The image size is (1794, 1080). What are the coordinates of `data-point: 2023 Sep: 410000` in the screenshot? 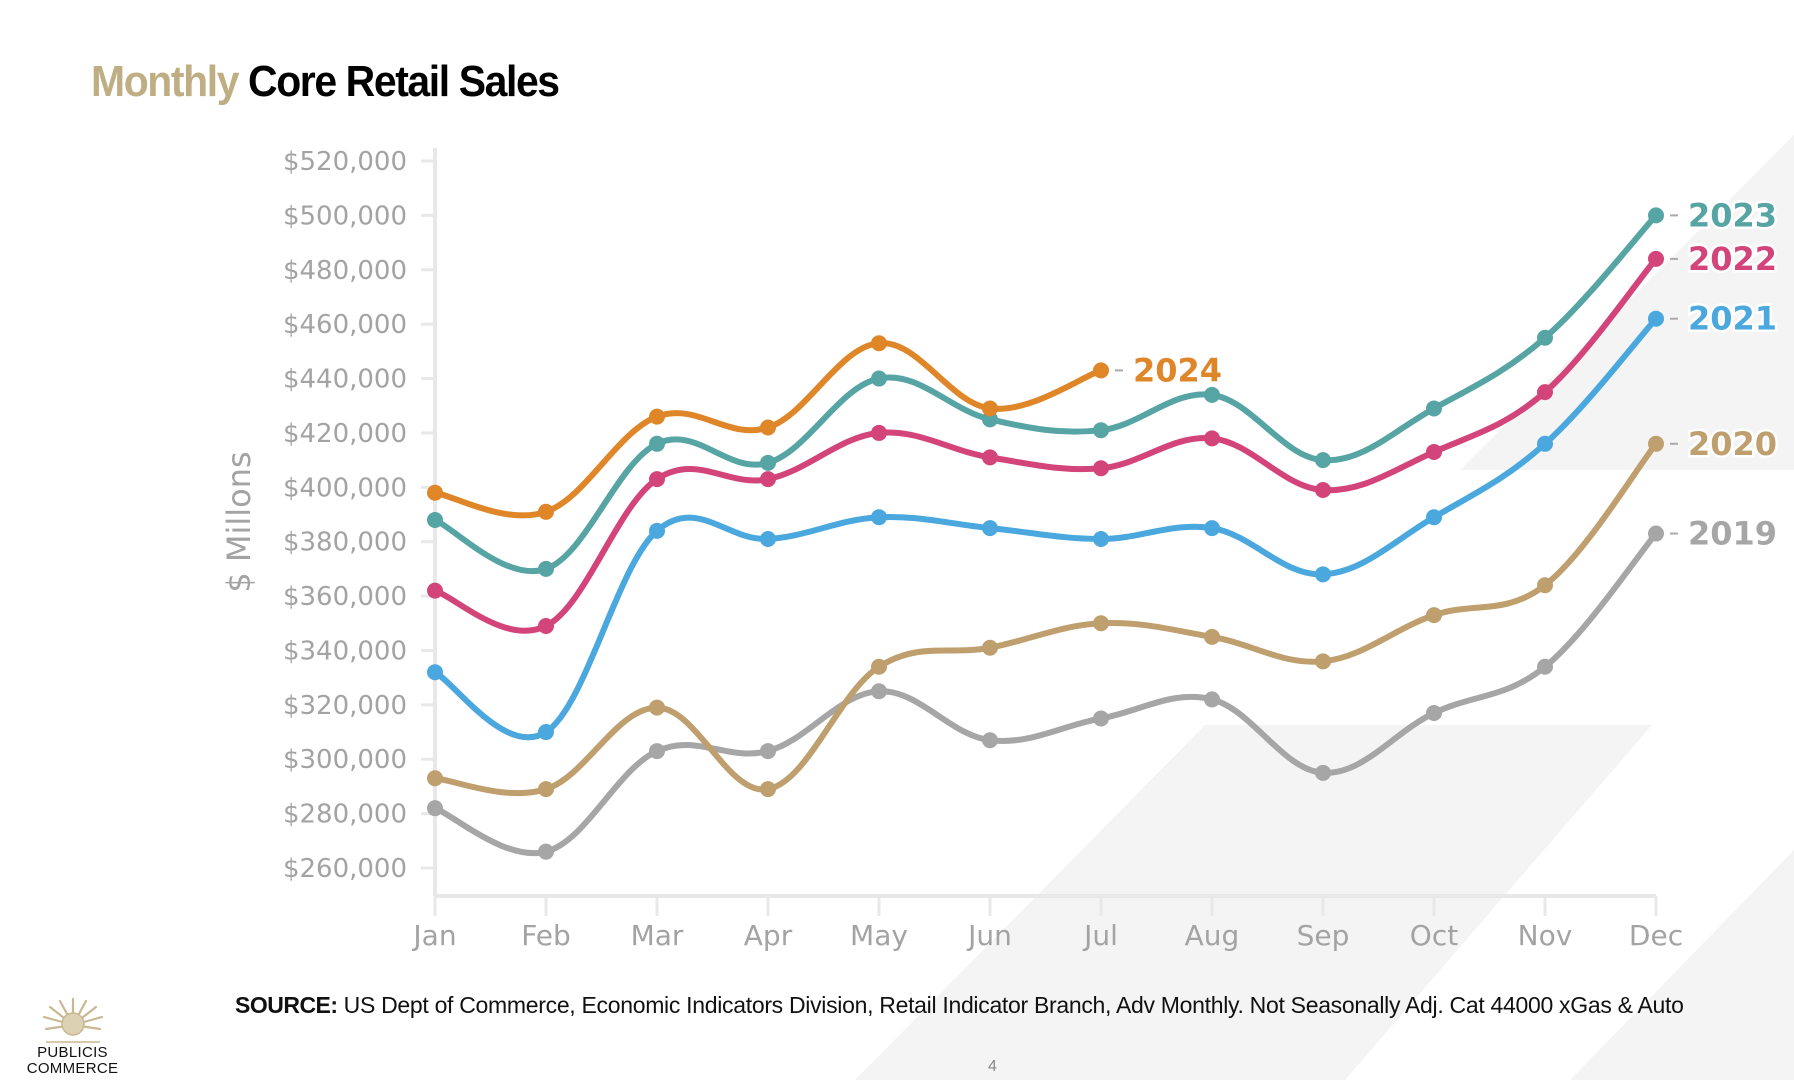 It's located at (1323, 460).